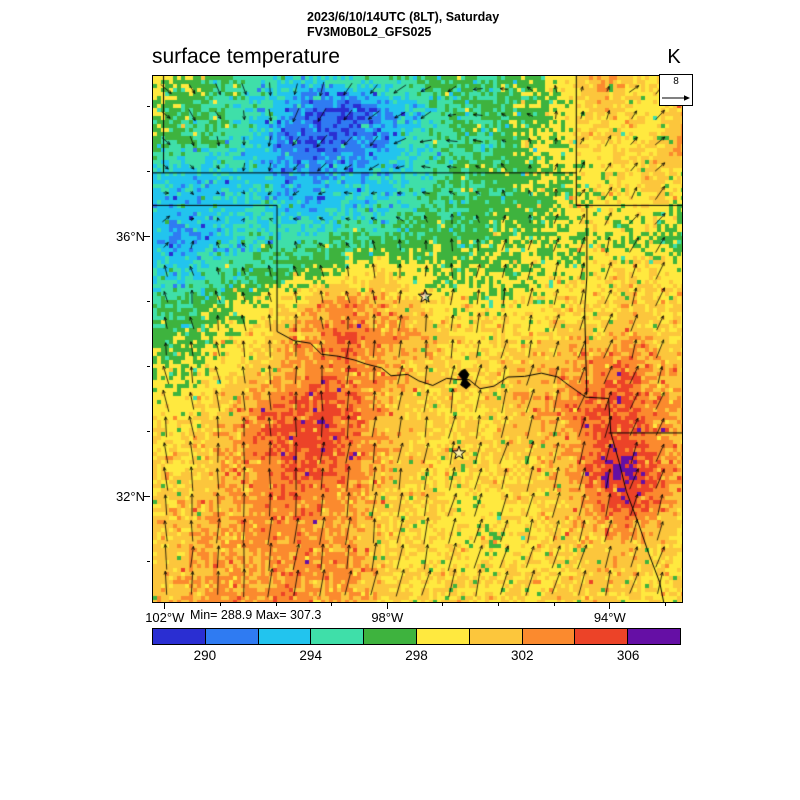  Describe the element at coordinates (256, 615) in the screenshot. I see `minmax-label: Min= 288.9 Max= 307.3` at that location.